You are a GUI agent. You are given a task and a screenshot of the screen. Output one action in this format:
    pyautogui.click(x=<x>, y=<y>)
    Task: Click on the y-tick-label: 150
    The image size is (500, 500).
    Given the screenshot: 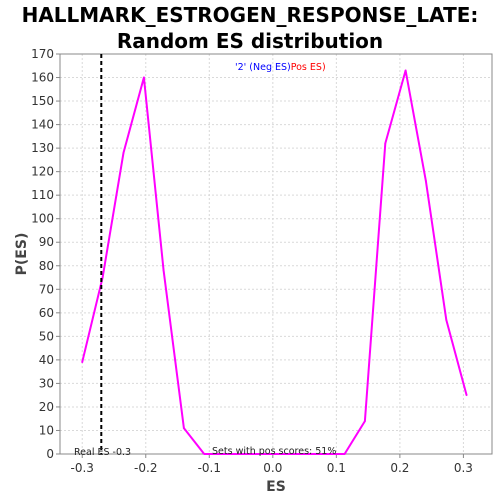 What is the action you would take?
    pyautogui.click(x=42, y=101)
    